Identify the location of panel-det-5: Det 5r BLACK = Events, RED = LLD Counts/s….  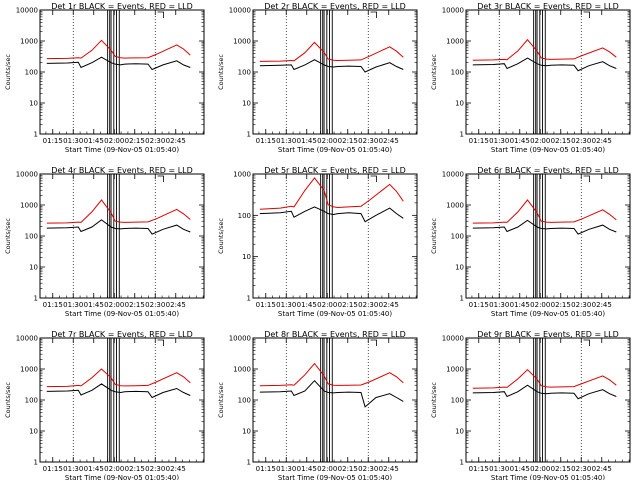
(317, 242).